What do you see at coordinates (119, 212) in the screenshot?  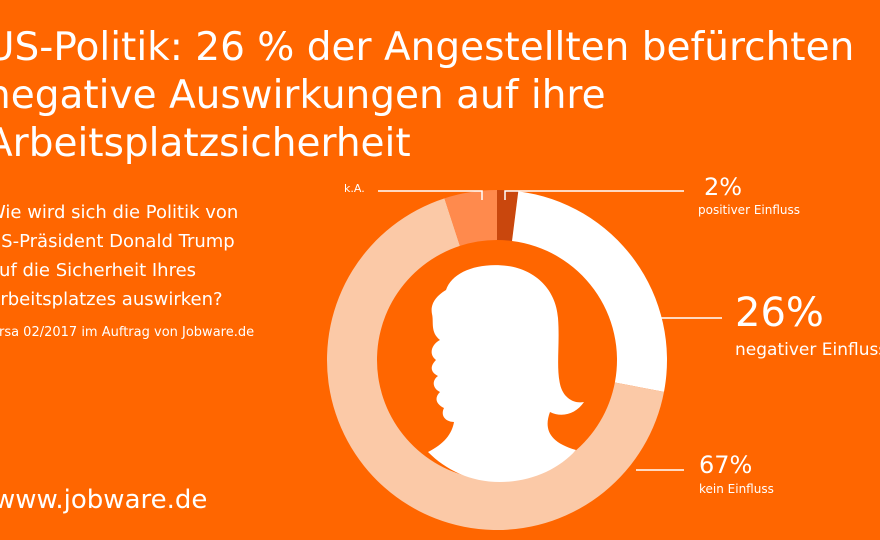 I see `question-line-1: Wie wird sich die Politik von` at bounding box center [119, 212].